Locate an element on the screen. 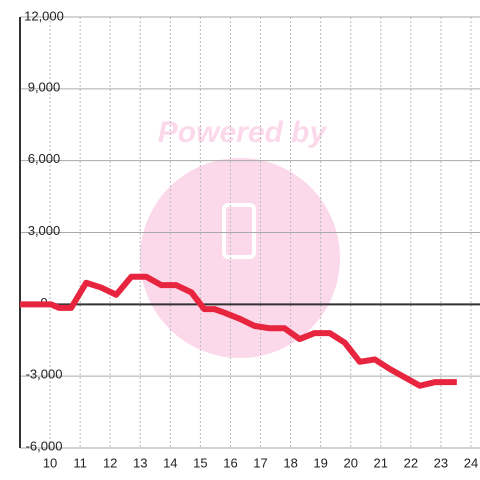  x-tick-label: 14 is located at coordinates (170, 462).